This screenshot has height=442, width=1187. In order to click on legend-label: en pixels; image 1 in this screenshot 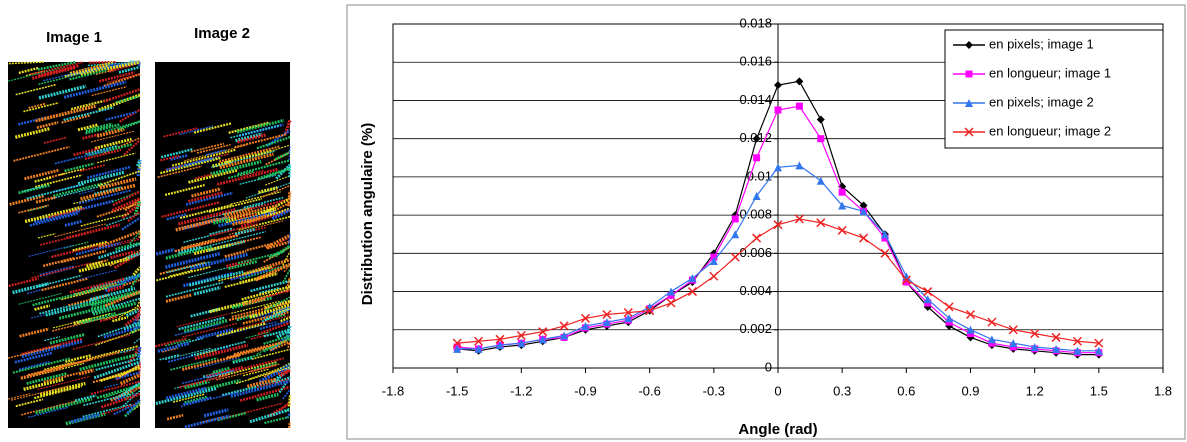, I will do `click(1041, 43)`.